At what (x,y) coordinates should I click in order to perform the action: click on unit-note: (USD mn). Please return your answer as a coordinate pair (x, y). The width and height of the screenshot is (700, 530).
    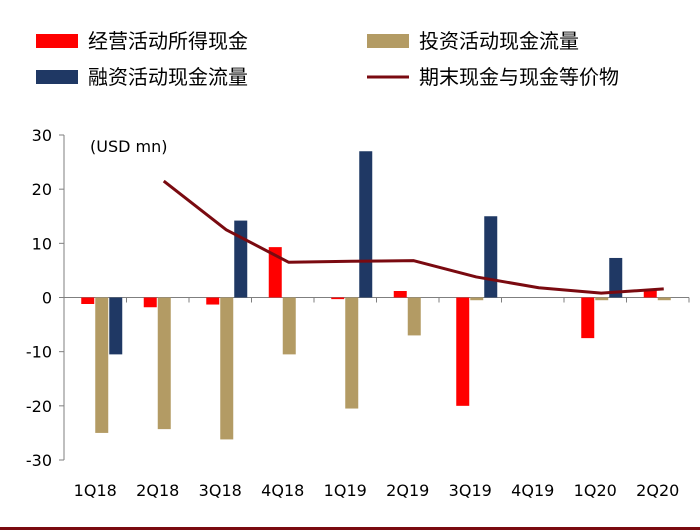
    Looking at the image, I should click on (128, 146).